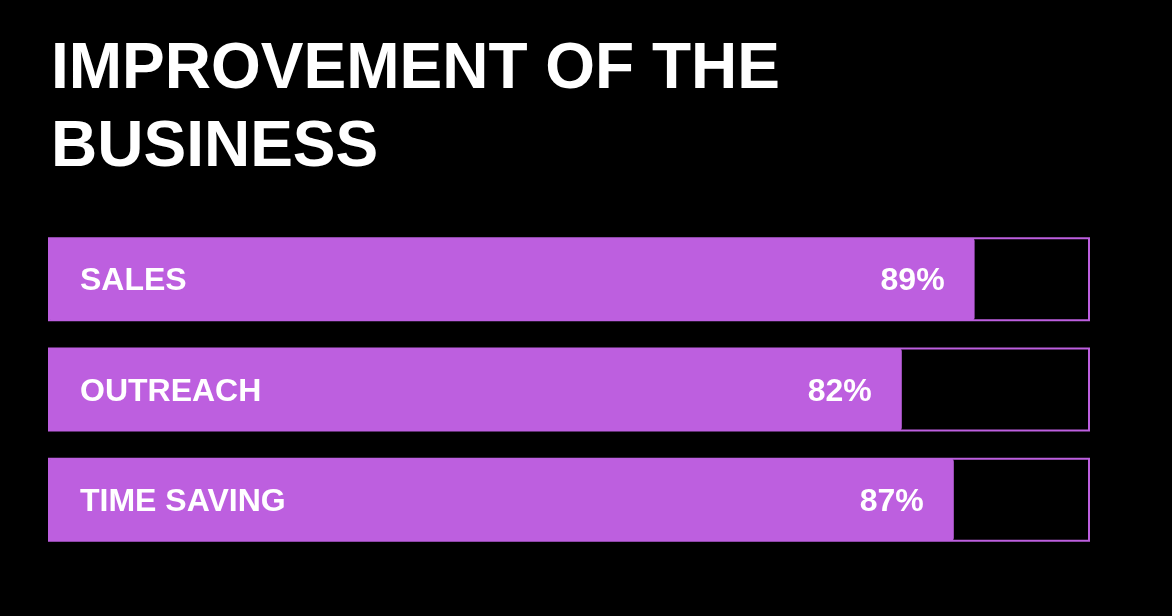  I want to click on data-label: 89%, so click(912, 279).